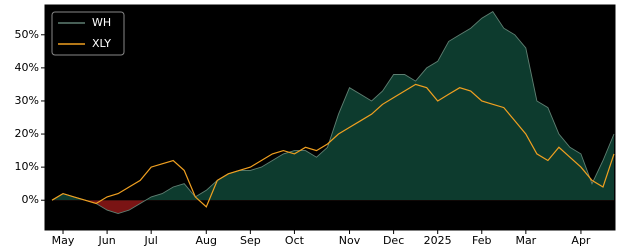 Image resolution: width=625 pixels, height=250 pixels. Describe the element at coordinates (101, 22) in the screenshot. I see `legend-label: WH` at that location.